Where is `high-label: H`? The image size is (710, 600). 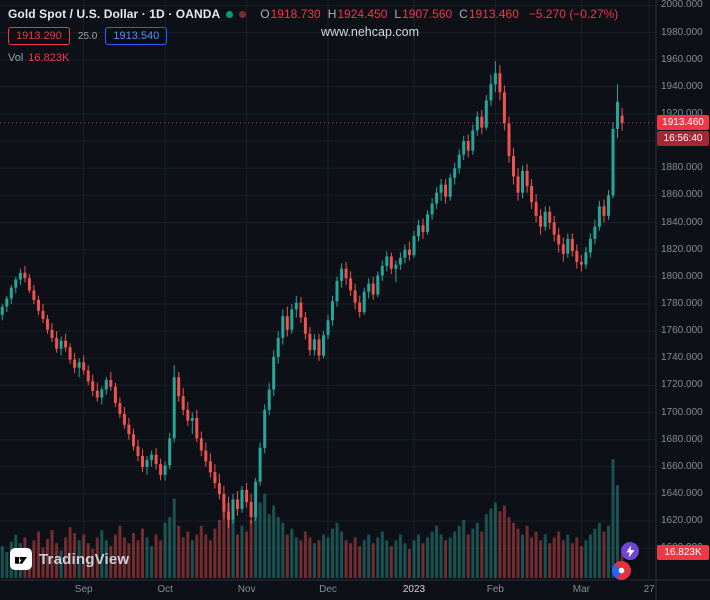
high-label: H is located at coordinates (332, 14).